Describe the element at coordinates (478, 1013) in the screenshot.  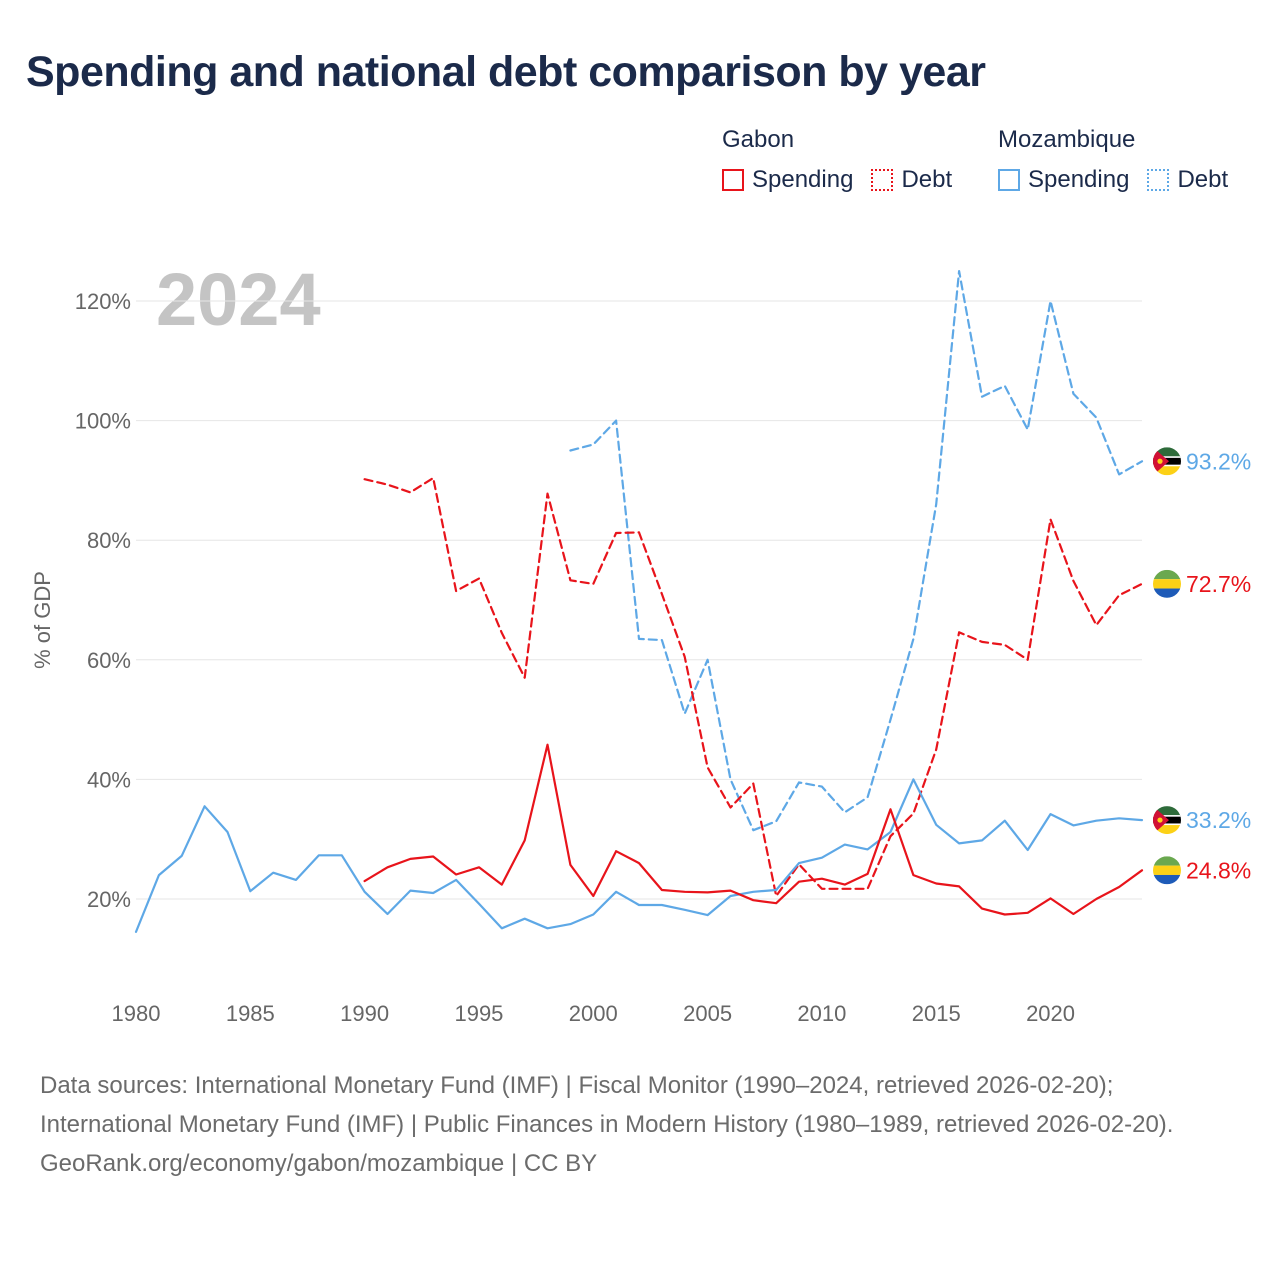
I see `x-tick-label: 1995` at that location.